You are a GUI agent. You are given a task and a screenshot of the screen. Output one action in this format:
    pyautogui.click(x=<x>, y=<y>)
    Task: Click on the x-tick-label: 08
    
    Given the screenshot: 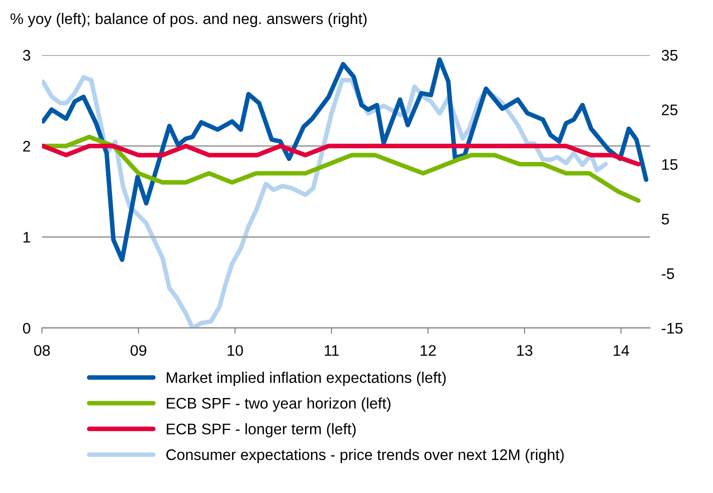 What is the action you would take?
    pyautogui.click(x=42, y=350)
    